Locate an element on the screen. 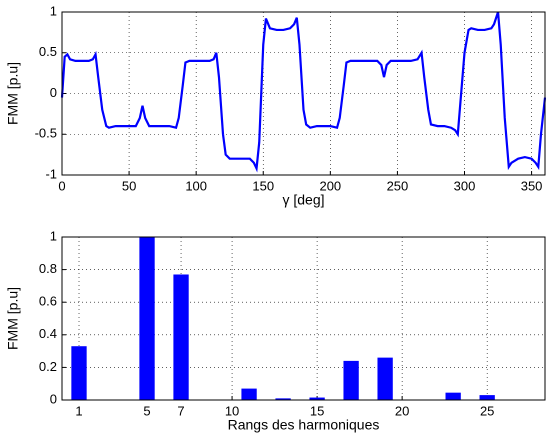 Image resolution: width=546 pixels, height=448 pixels. x-tick-label: 20 is located at coordinates (402, 410).